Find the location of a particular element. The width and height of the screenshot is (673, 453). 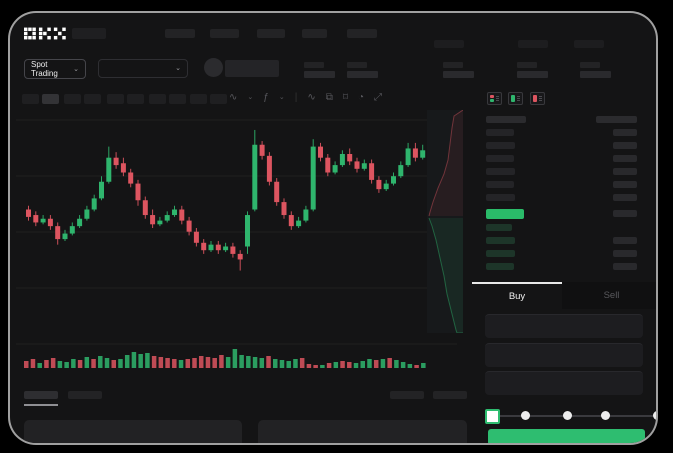

line-chart-icon: ∿ is located at coordinates (311, 97).